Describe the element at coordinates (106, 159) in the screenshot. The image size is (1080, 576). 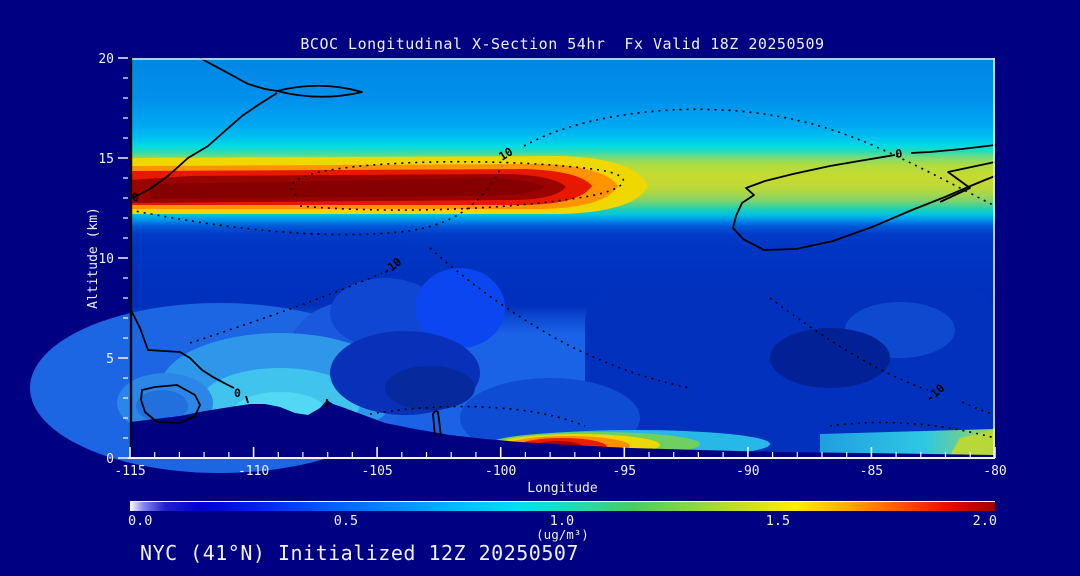
I see `y-tick-15: 15` at that location.